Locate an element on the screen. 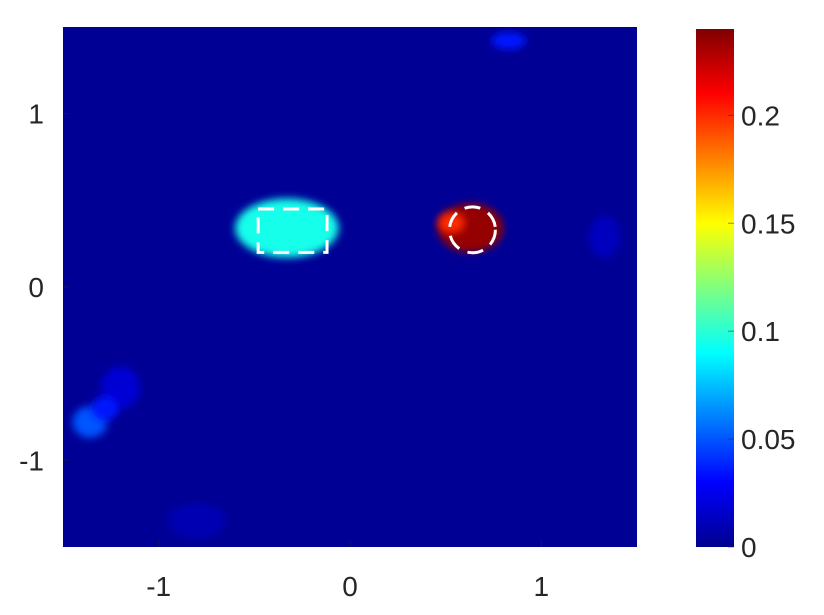 The width and height of the screenshot is (824, 615). x-tick-label: -1 is located at coordinates (158, 586).